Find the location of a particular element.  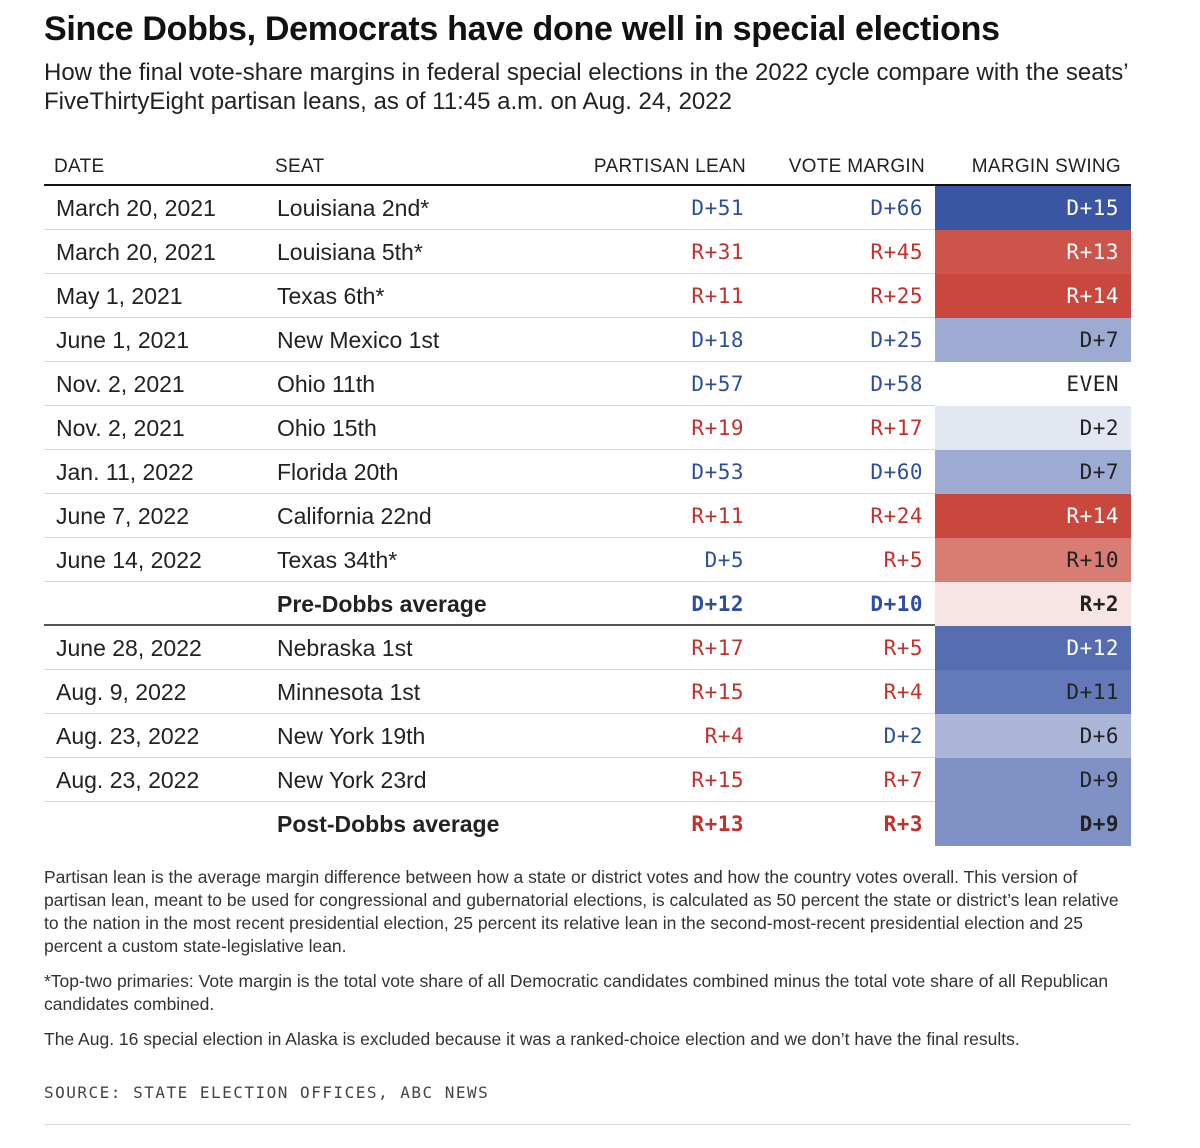

table-row: Aug. 23, 2022 New York 19th R+4 D+2 D+6 is located at coordinates (587, 736).